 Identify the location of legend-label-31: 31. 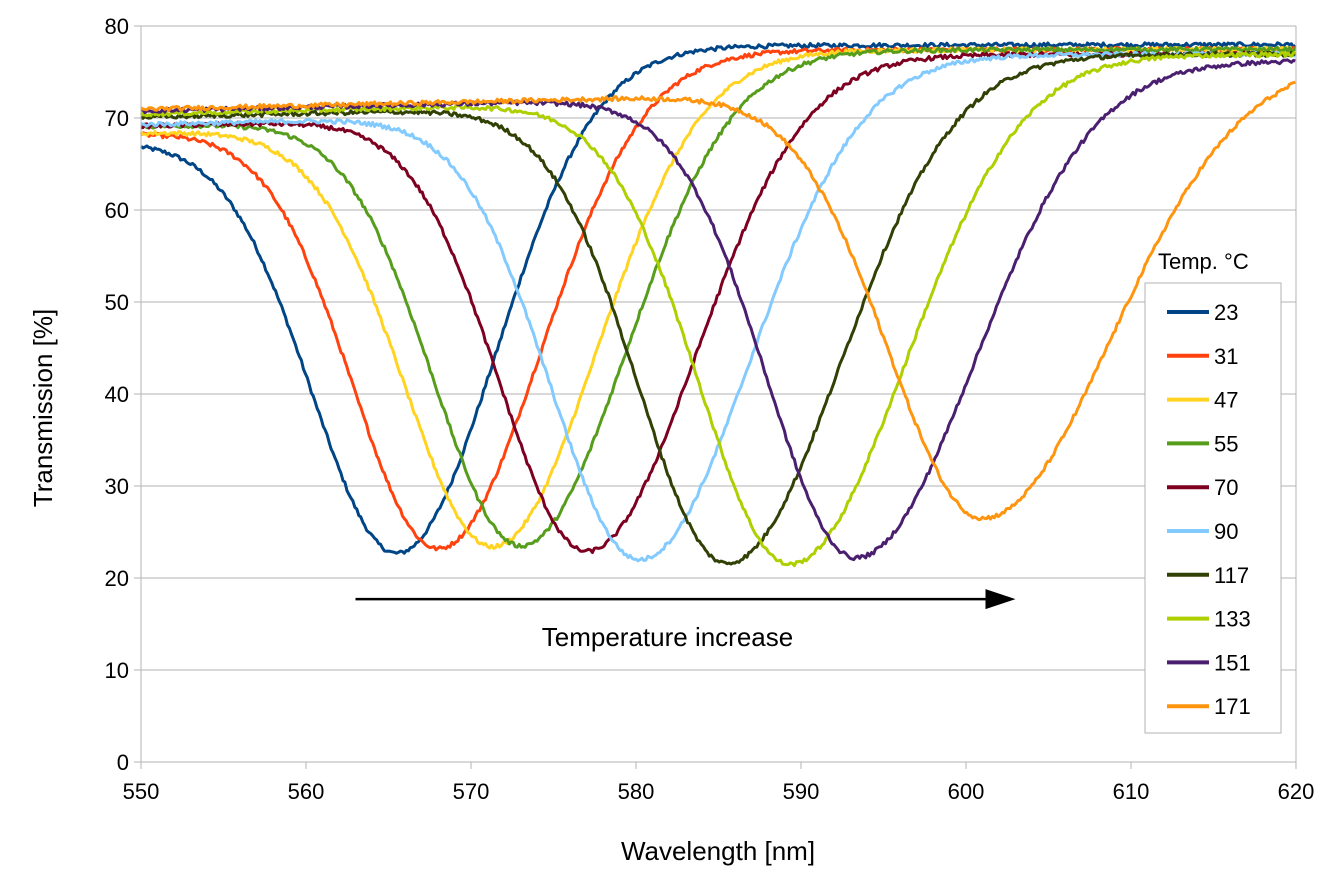
(1226, 356).